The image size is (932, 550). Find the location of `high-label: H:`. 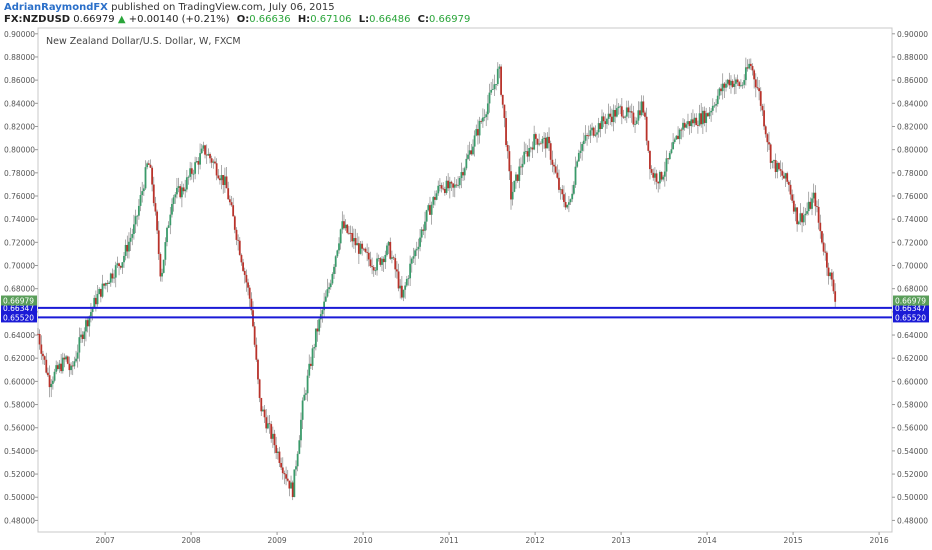

high-label: H: is located at coordinates (304, 19).